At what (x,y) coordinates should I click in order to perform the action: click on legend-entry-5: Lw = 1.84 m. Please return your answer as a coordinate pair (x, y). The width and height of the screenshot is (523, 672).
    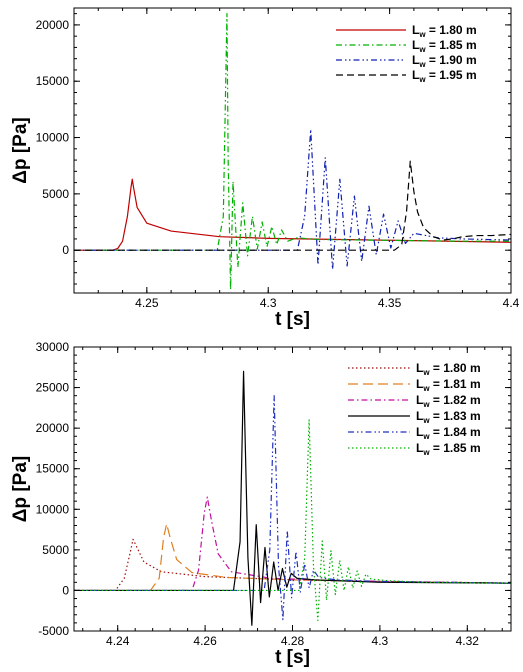
    Looking at the image, I should click on (448, 433).